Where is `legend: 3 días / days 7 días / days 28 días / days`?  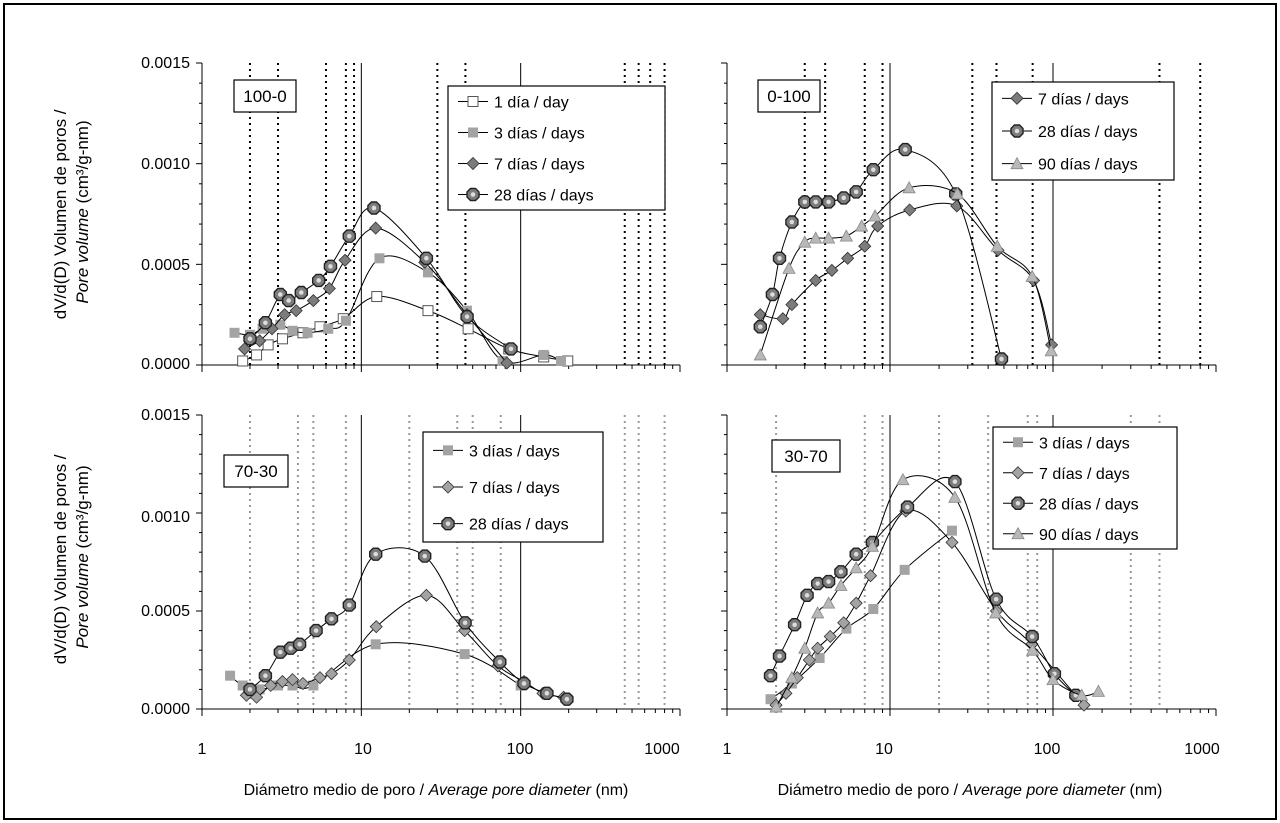 legend: 3 días / days 7 días / days 28 días / days is located at coordinates (513, 487).